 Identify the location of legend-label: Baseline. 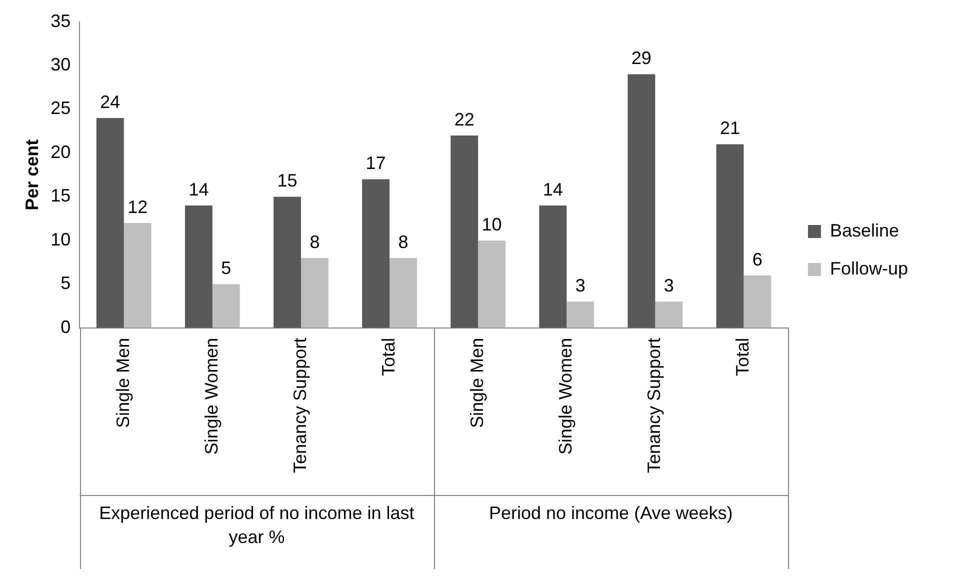
(865, 230).